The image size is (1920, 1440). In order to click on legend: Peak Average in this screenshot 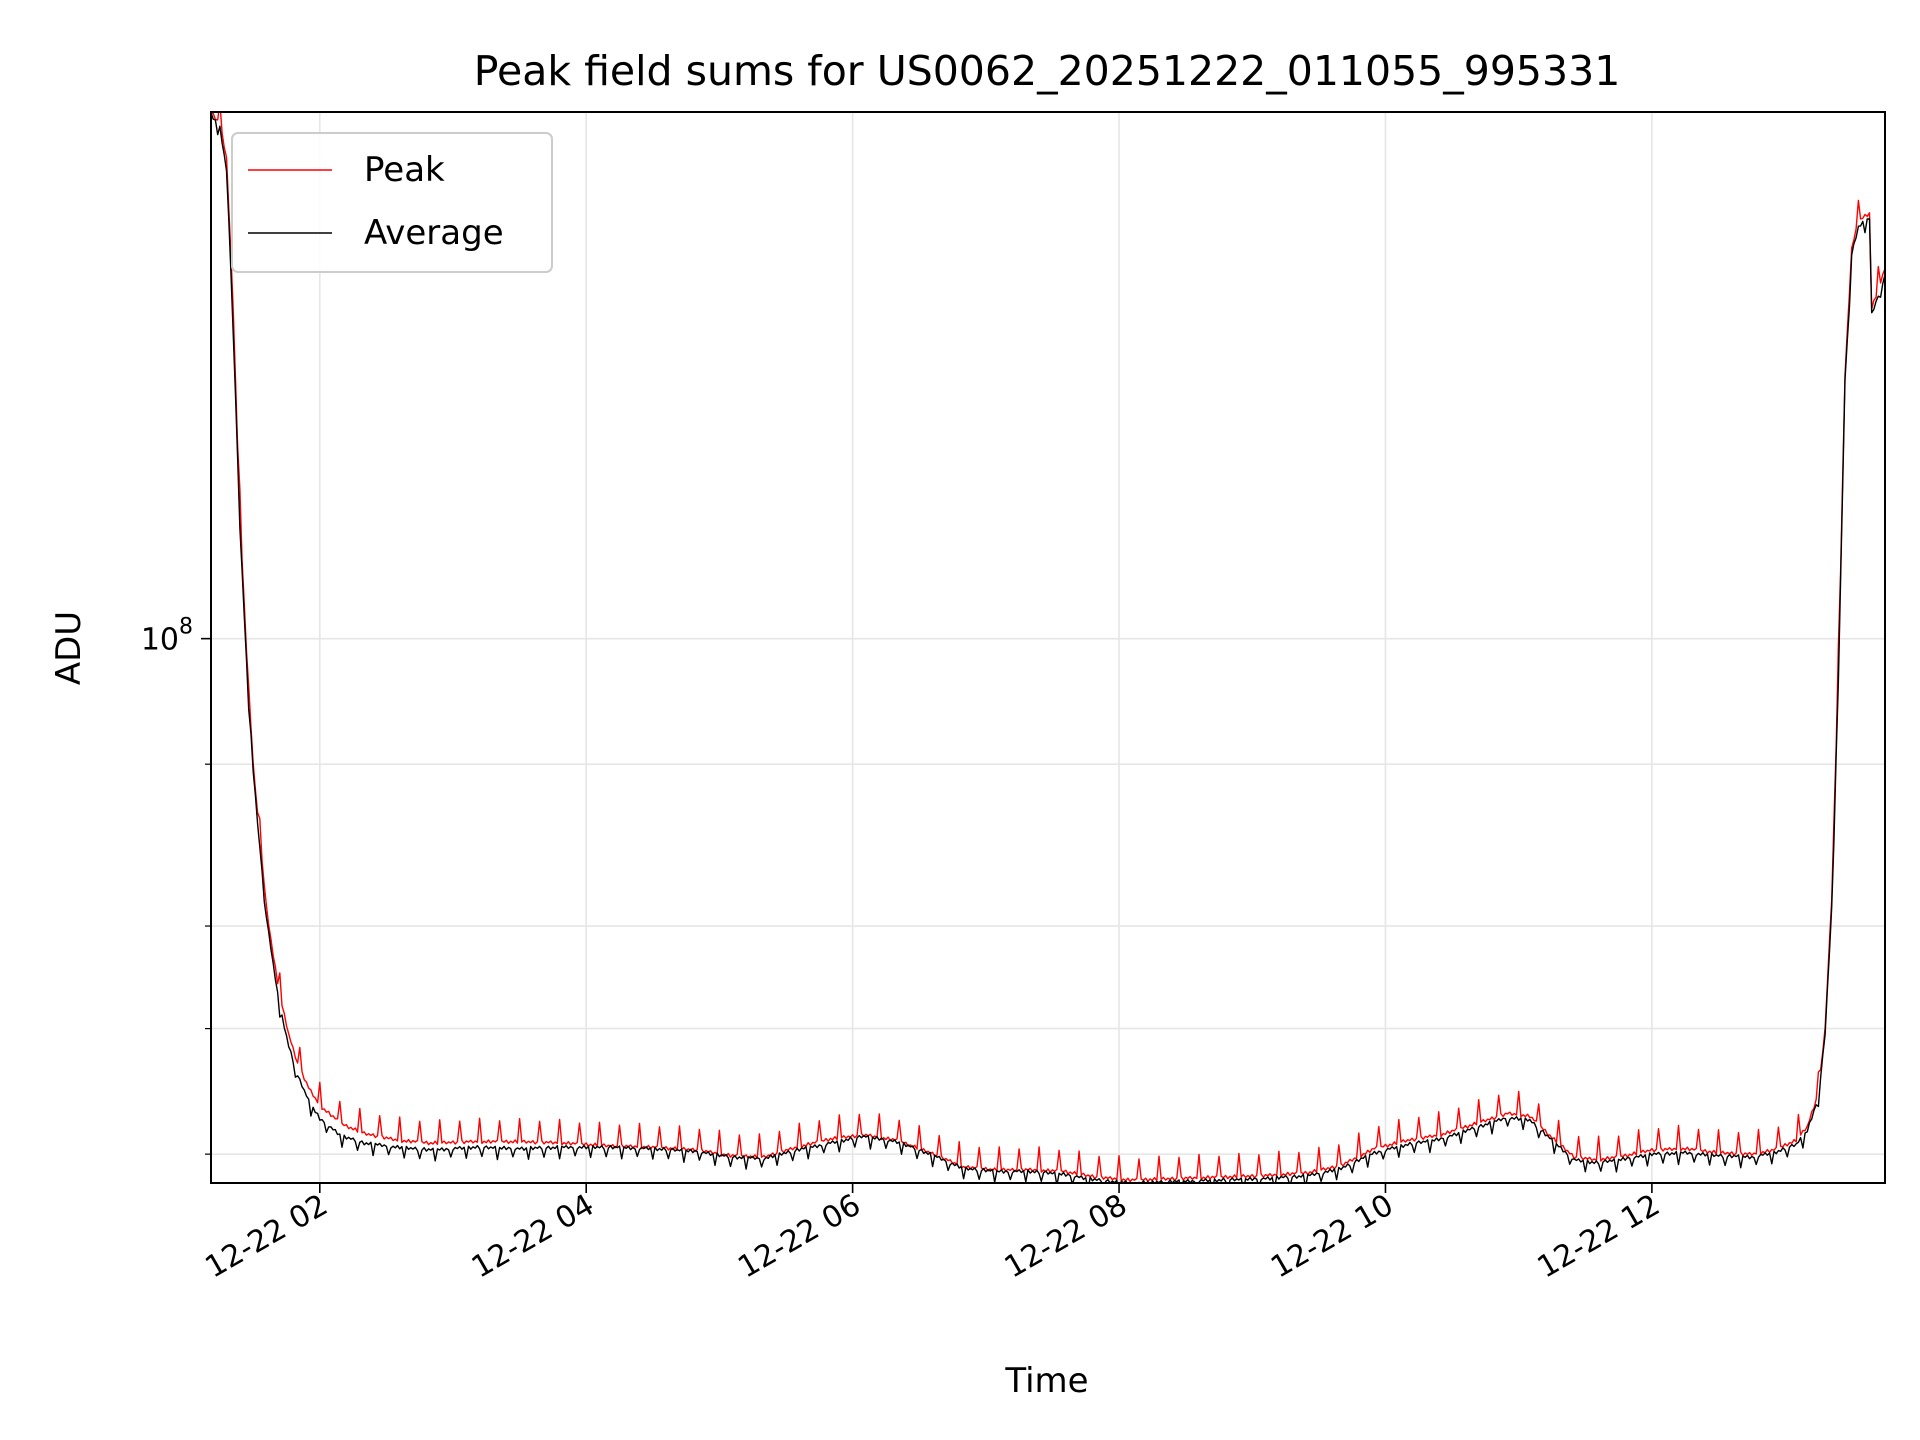, I will do `click(392, 202)`.